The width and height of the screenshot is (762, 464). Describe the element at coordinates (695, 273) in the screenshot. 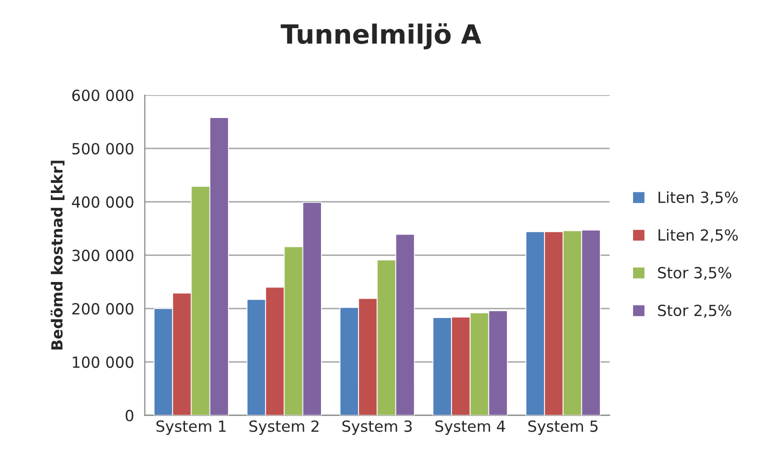

I see `legend-label: Stor 3,5%` at that location.